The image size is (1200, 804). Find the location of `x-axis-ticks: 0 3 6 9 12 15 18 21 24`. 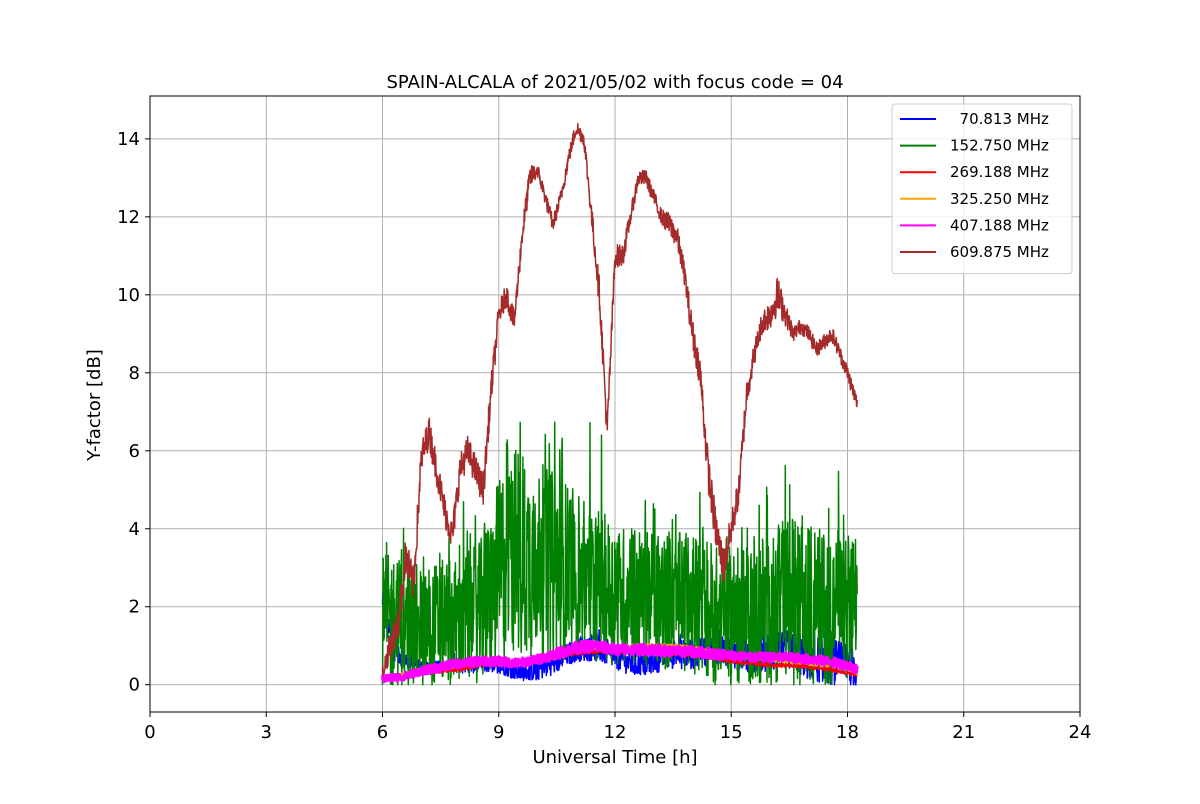

x-axis-ticks: 0 3 6 9 12 15 18 21 24 is located at coordinates (617, 727).